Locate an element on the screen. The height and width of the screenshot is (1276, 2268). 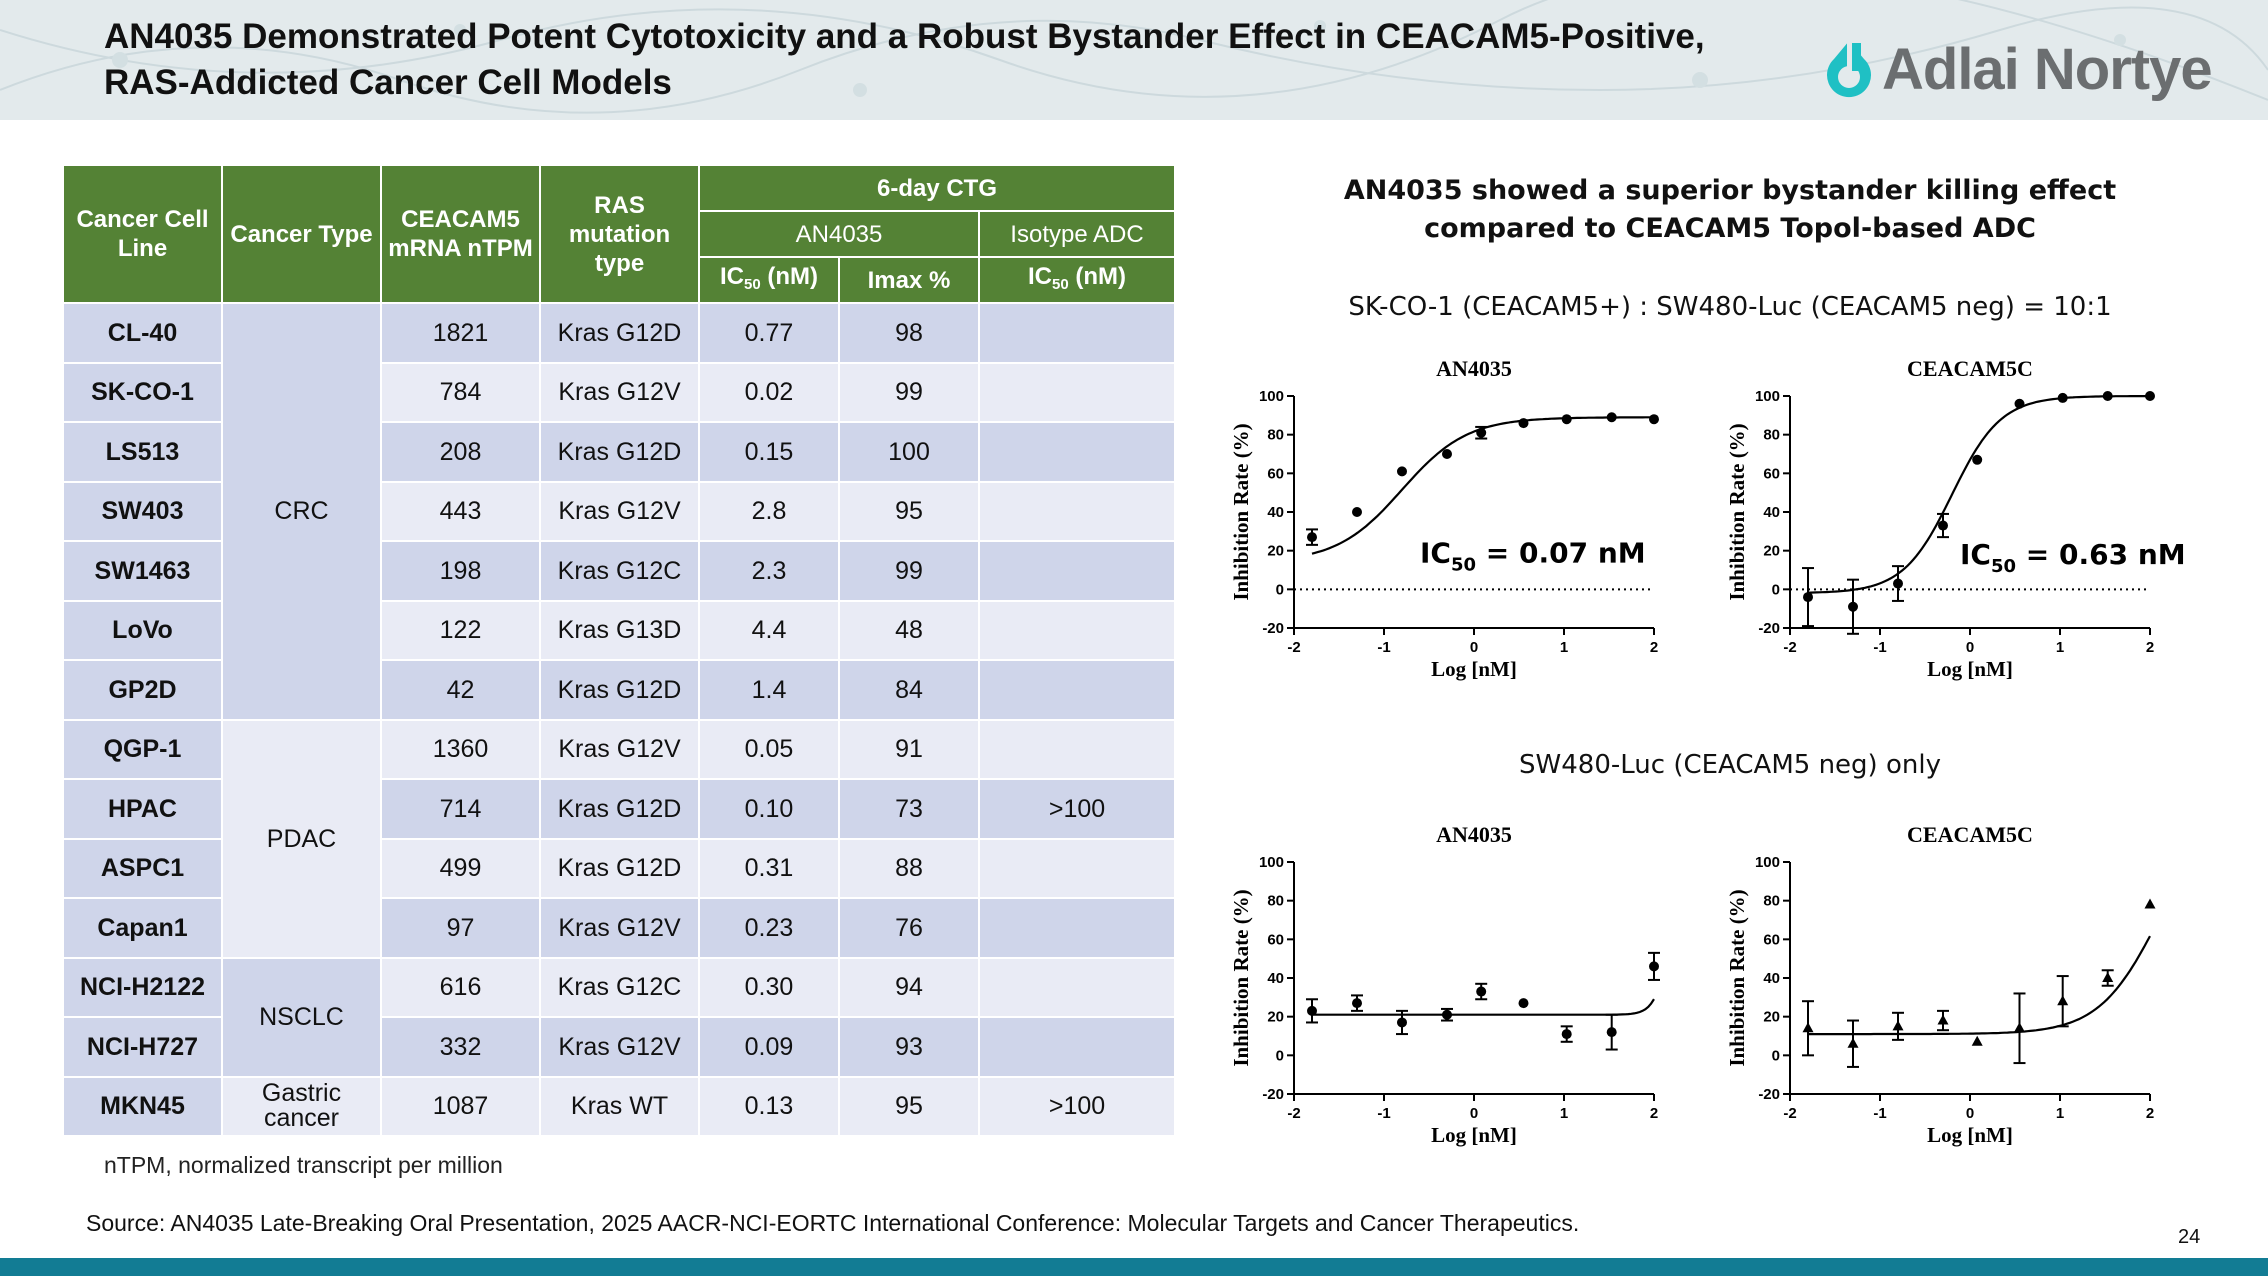
table-row: HPAC 714 Kras G12D 0.10 73 >100 is located at coordinates (619, 809).